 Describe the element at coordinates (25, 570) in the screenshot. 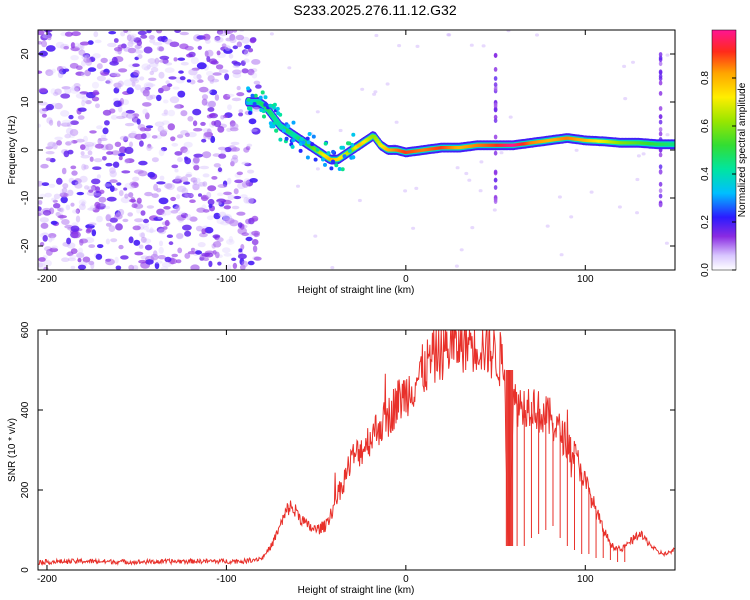

I see `snr-ytick-label: 0` at that location.